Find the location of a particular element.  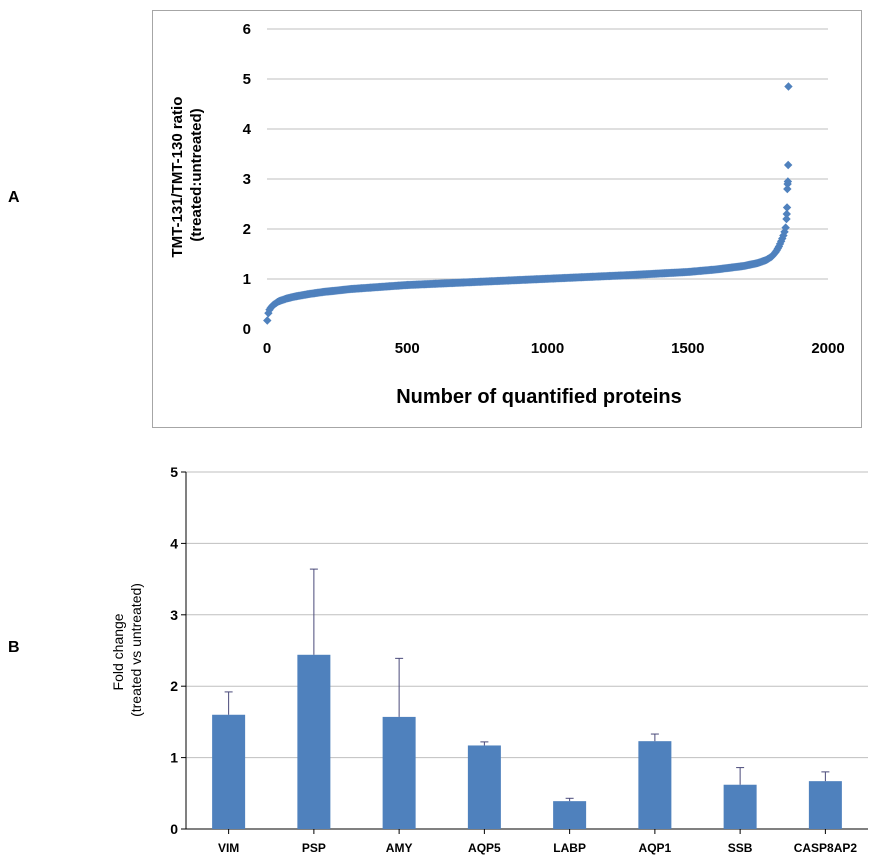

category-label: SSB is located at coordinates (740, 848).